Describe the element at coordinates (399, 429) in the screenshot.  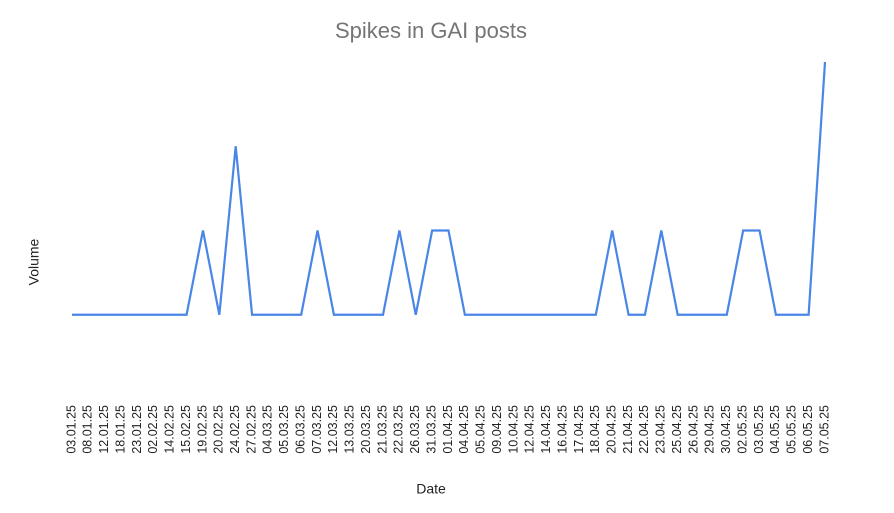
I see `x-tick-label: 22.03.25` at that location.